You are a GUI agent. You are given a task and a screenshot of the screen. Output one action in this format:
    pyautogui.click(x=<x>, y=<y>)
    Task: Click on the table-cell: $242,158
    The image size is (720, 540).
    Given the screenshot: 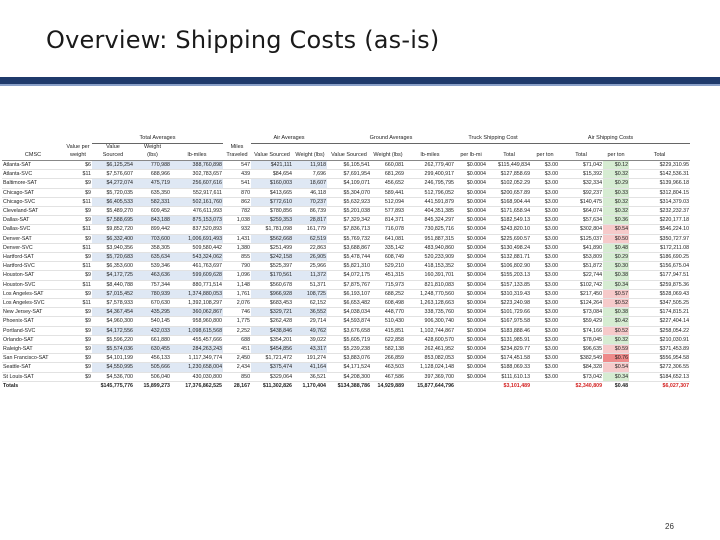 What is the action you would take?
    pyautogui.click(x=272, y=257)
    